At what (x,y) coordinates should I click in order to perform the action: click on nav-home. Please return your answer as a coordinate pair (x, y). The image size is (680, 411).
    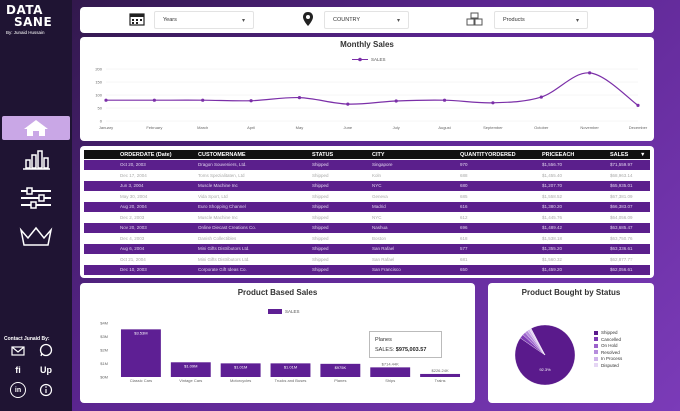
    Looking at the image, I should click on (36, 128).